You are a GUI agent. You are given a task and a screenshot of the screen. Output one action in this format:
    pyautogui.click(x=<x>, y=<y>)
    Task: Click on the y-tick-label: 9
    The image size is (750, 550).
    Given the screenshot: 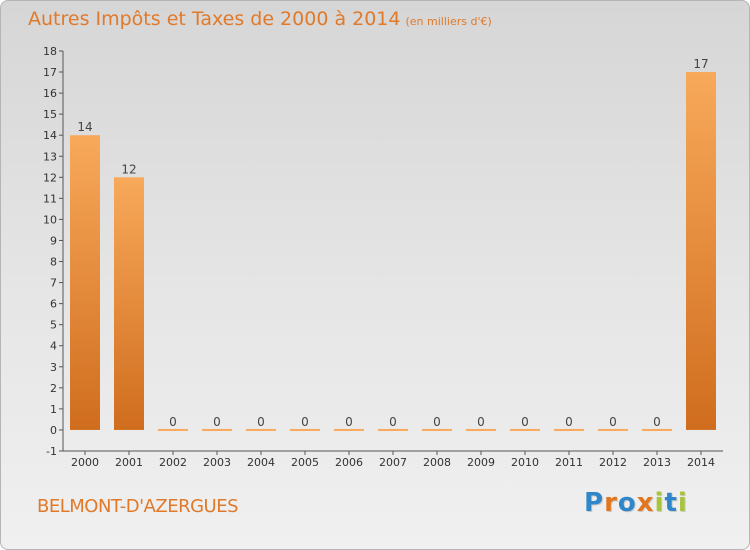 What is the action you would take?
    pyautogui.click(x=53, y=240)
    